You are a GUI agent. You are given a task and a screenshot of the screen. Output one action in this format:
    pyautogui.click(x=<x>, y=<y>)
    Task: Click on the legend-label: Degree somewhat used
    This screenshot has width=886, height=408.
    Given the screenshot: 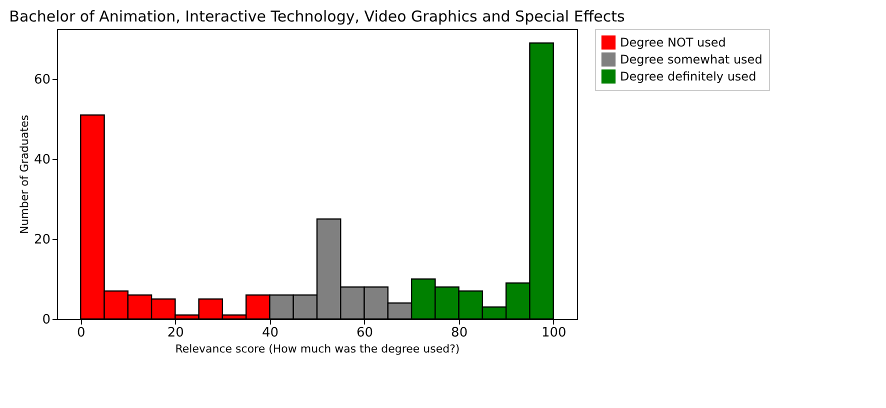 What is the action you would take?
    pyautogui.click(x=691, y=59)
    